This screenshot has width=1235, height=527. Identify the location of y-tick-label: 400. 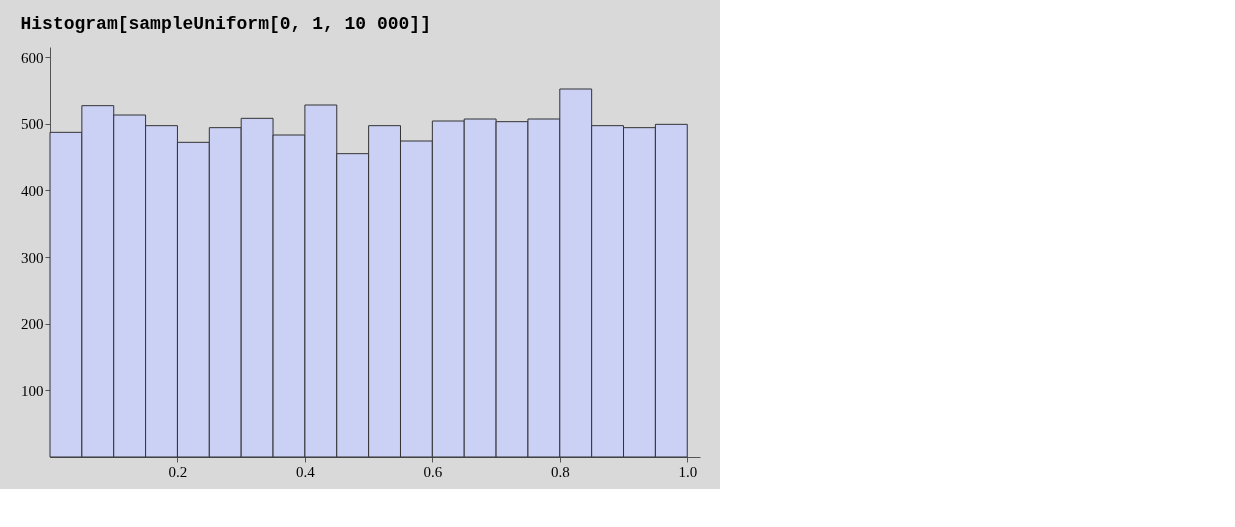
(32, 190).